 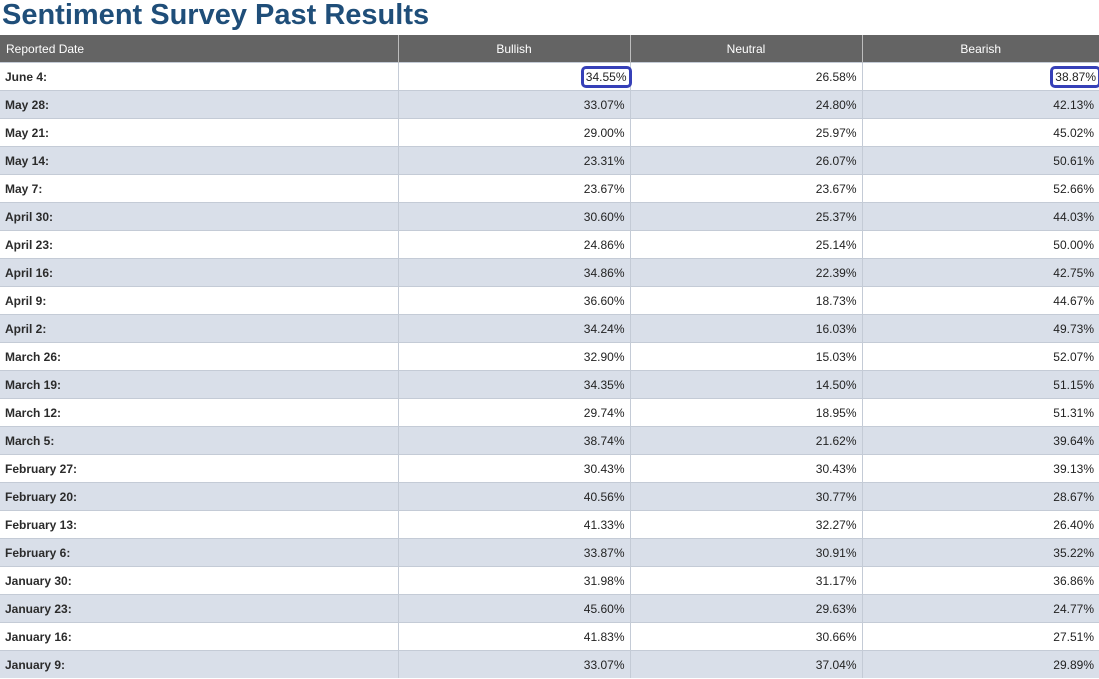 I want to click on table-row: February 6: 33.87% 30.91% 35.22%, so click(x=549, y=552).